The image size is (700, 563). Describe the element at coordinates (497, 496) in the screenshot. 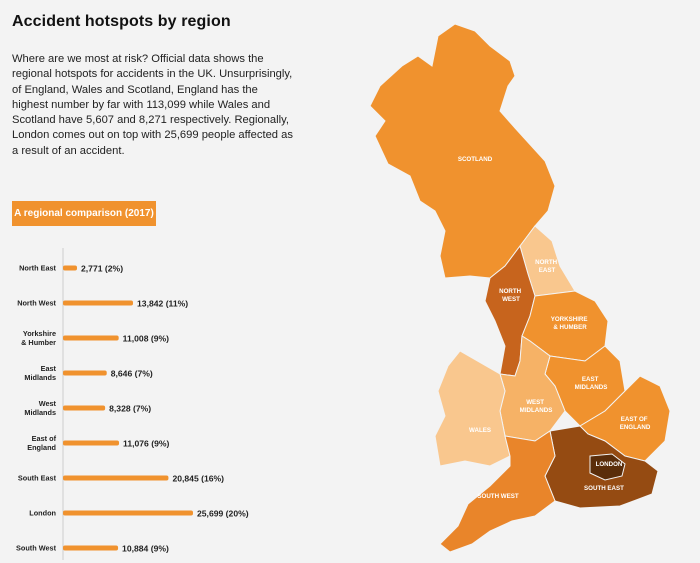

I see `map-label-south-west: SOUTH WEST` at that location.